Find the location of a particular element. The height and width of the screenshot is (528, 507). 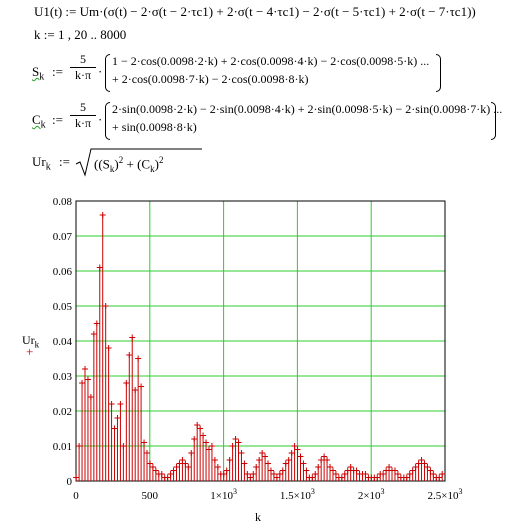

y-tick-label: 0.06 is located at coordinates (63, 272).